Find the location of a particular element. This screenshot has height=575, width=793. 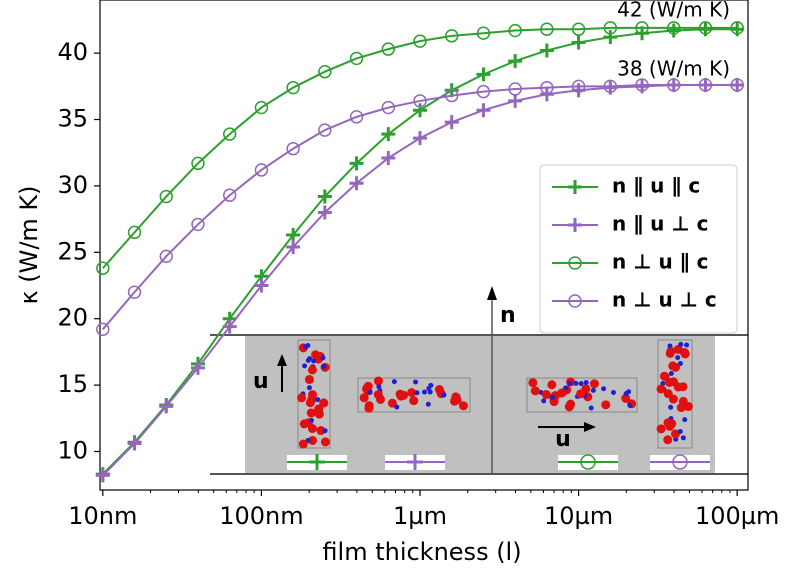

y-tick-label: 10 is located at coordinates (72, 450).